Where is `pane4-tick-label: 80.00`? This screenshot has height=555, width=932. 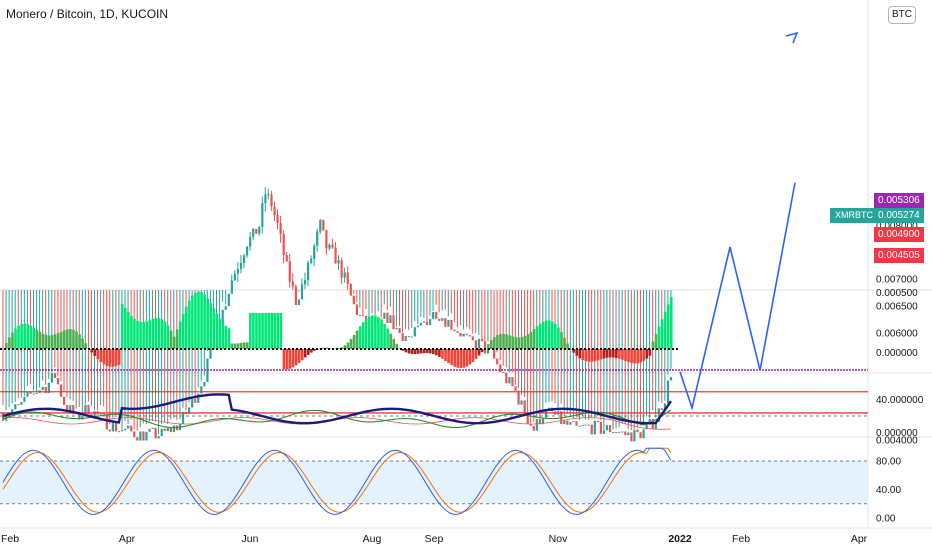 pane4-tick-label: 80.00 is located at coordinates (888, 462).